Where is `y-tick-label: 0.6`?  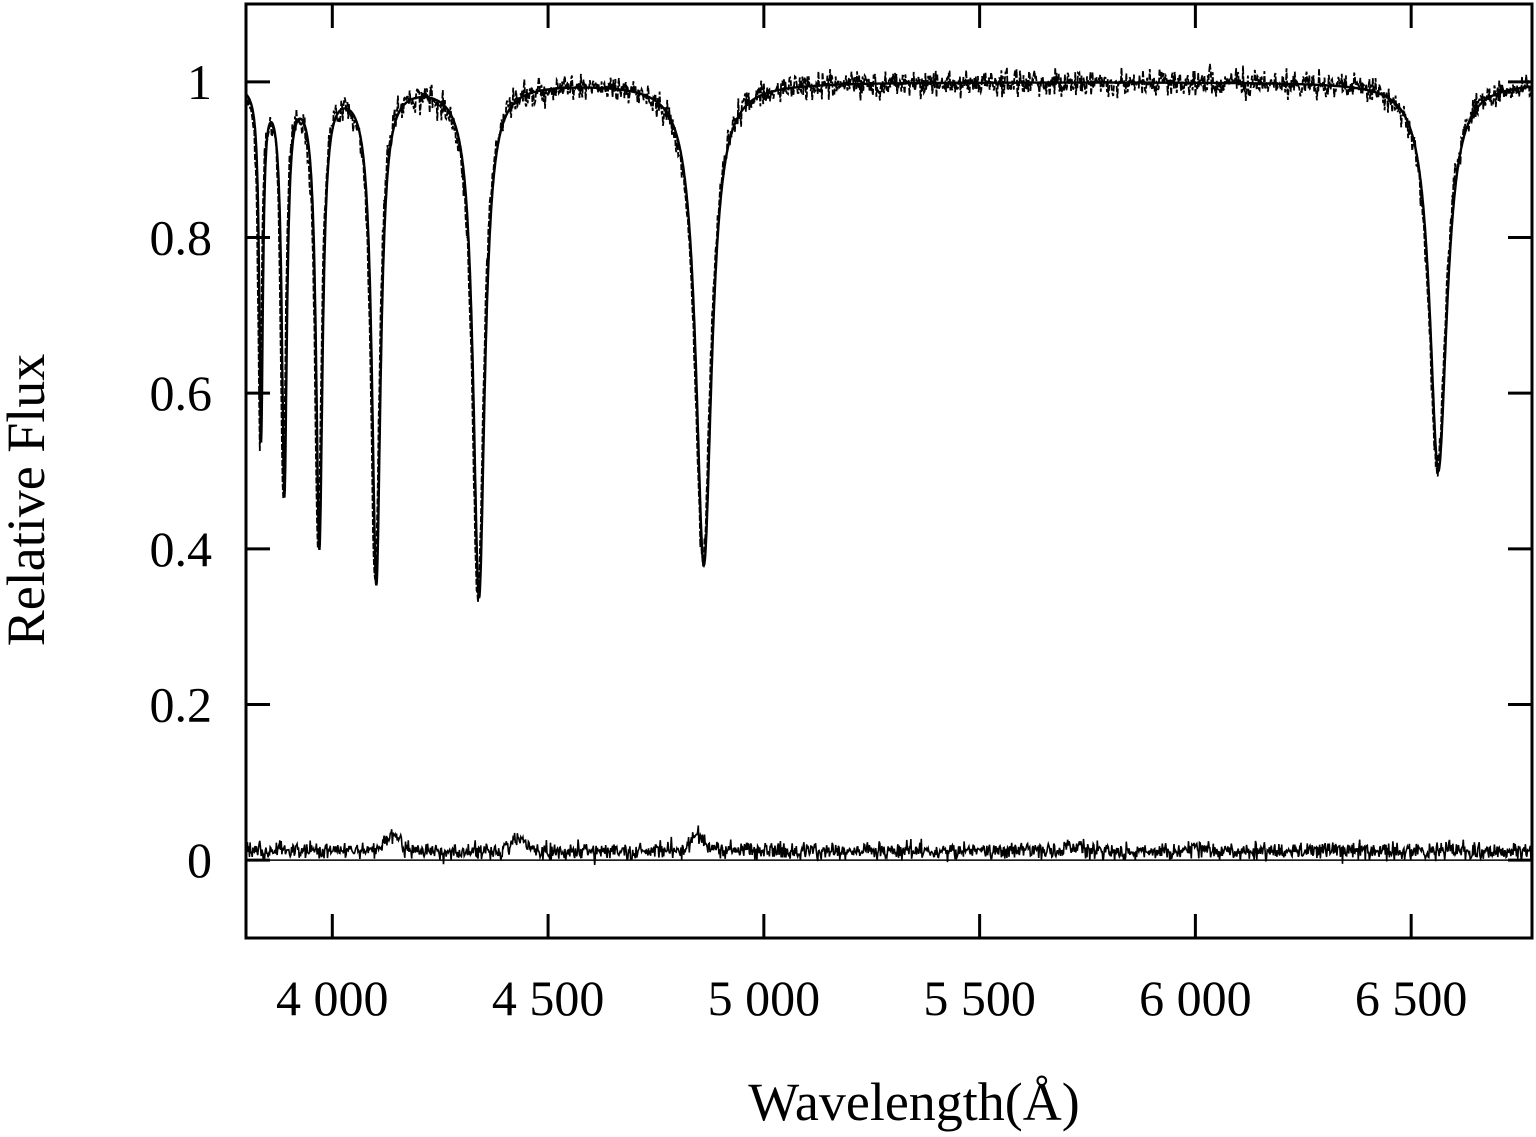
y-tick-label: 0.6 is located at coordinates (181, 393).